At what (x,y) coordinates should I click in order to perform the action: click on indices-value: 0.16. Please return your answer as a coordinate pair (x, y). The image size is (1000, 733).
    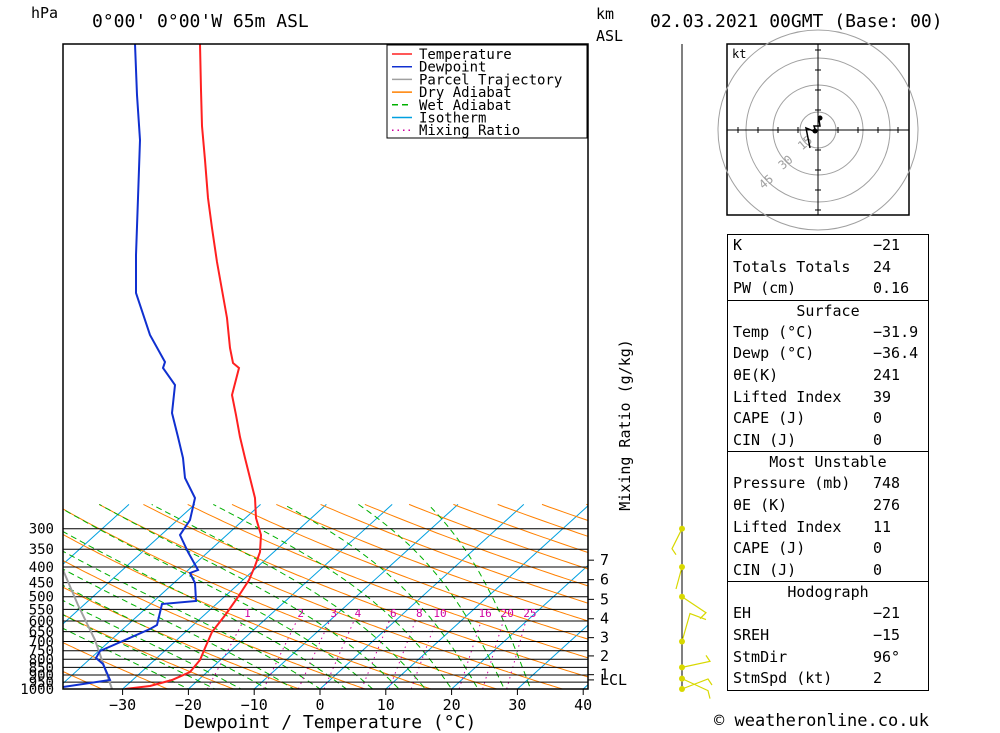
    Looking at the image, I should click on (891, 288).